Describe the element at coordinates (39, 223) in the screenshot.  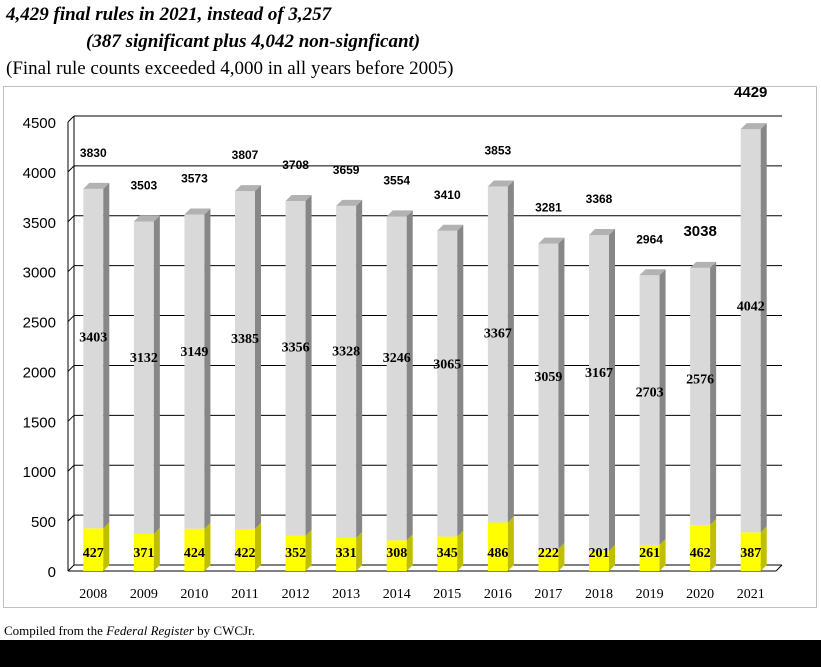
I see `y-tick-label: 3500` at that location.